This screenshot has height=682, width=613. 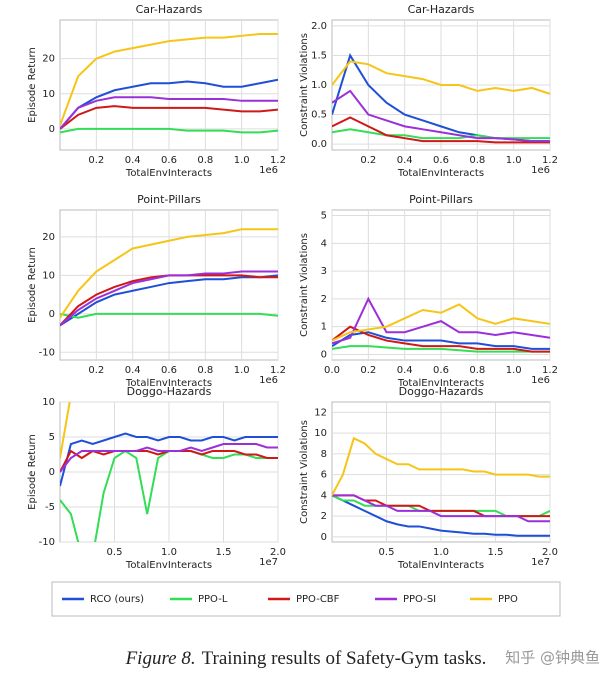 I want to click on y-tick-label: 8, so click(x=324, y=454).